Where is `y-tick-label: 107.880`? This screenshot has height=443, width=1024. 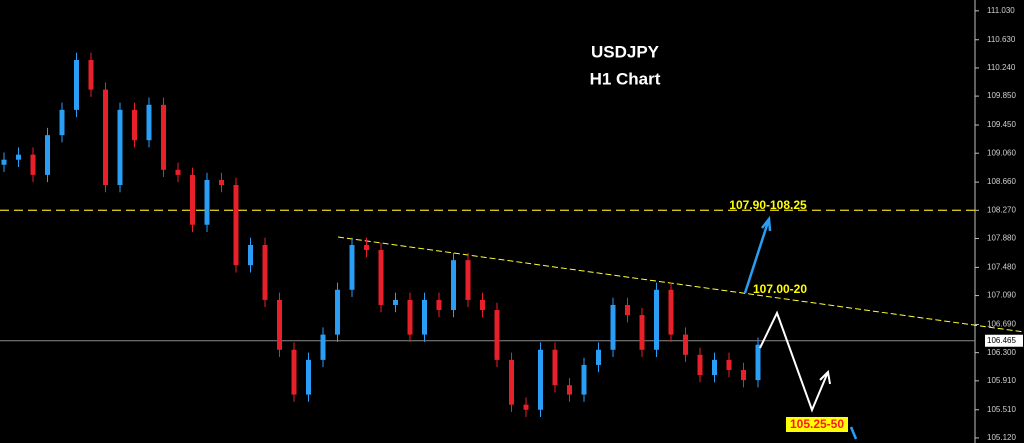 y-tick-label: 107.880 is located at coordinates (1001, 238).